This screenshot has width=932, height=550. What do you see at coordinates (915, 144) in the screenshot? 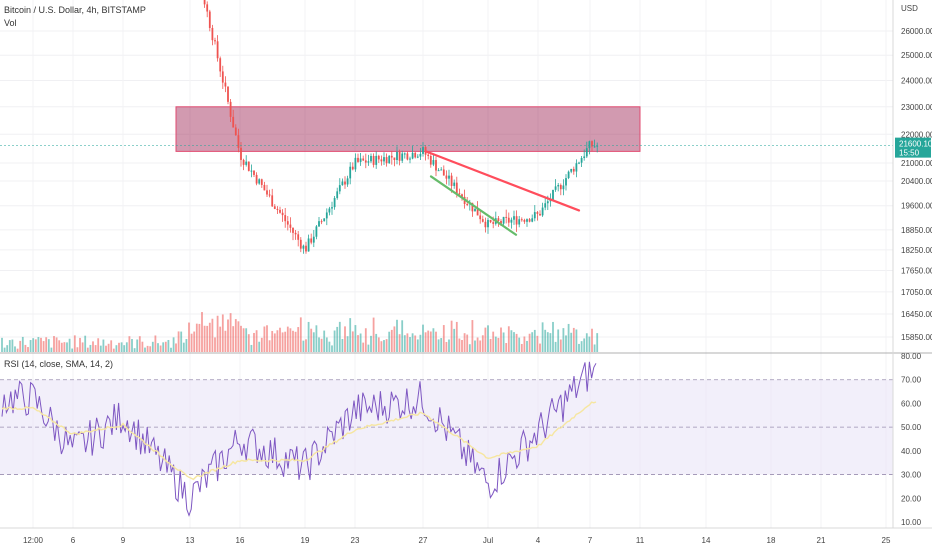
I see `last-price-value: 21600.10` at bounding box center [915, 144].